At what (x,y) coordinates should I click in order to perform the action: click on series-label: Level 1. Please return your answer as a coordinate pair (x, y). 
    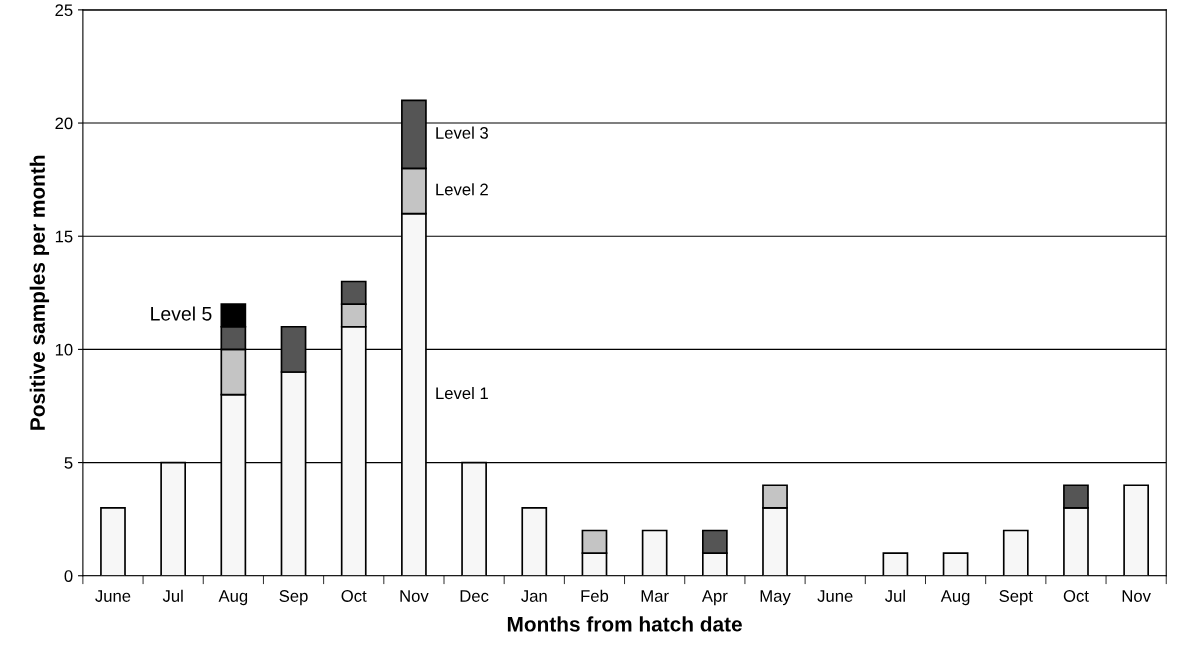
    Looking at the image, I should click on (462, 393).